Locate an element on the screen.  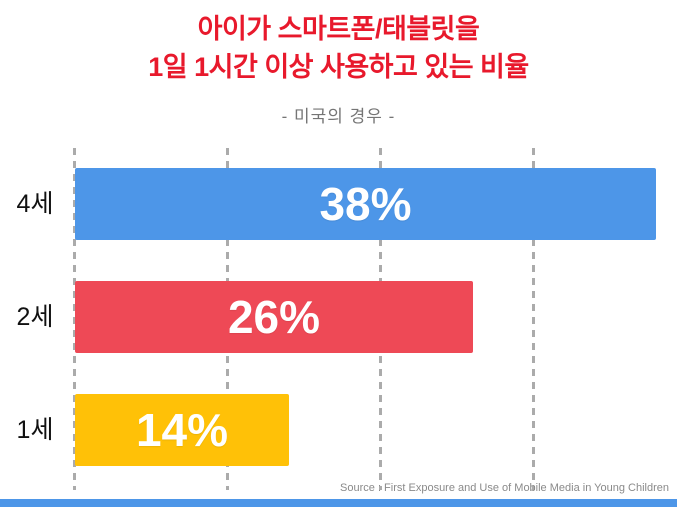
bar-1yo: 14% is located at coordinates (182, 430).